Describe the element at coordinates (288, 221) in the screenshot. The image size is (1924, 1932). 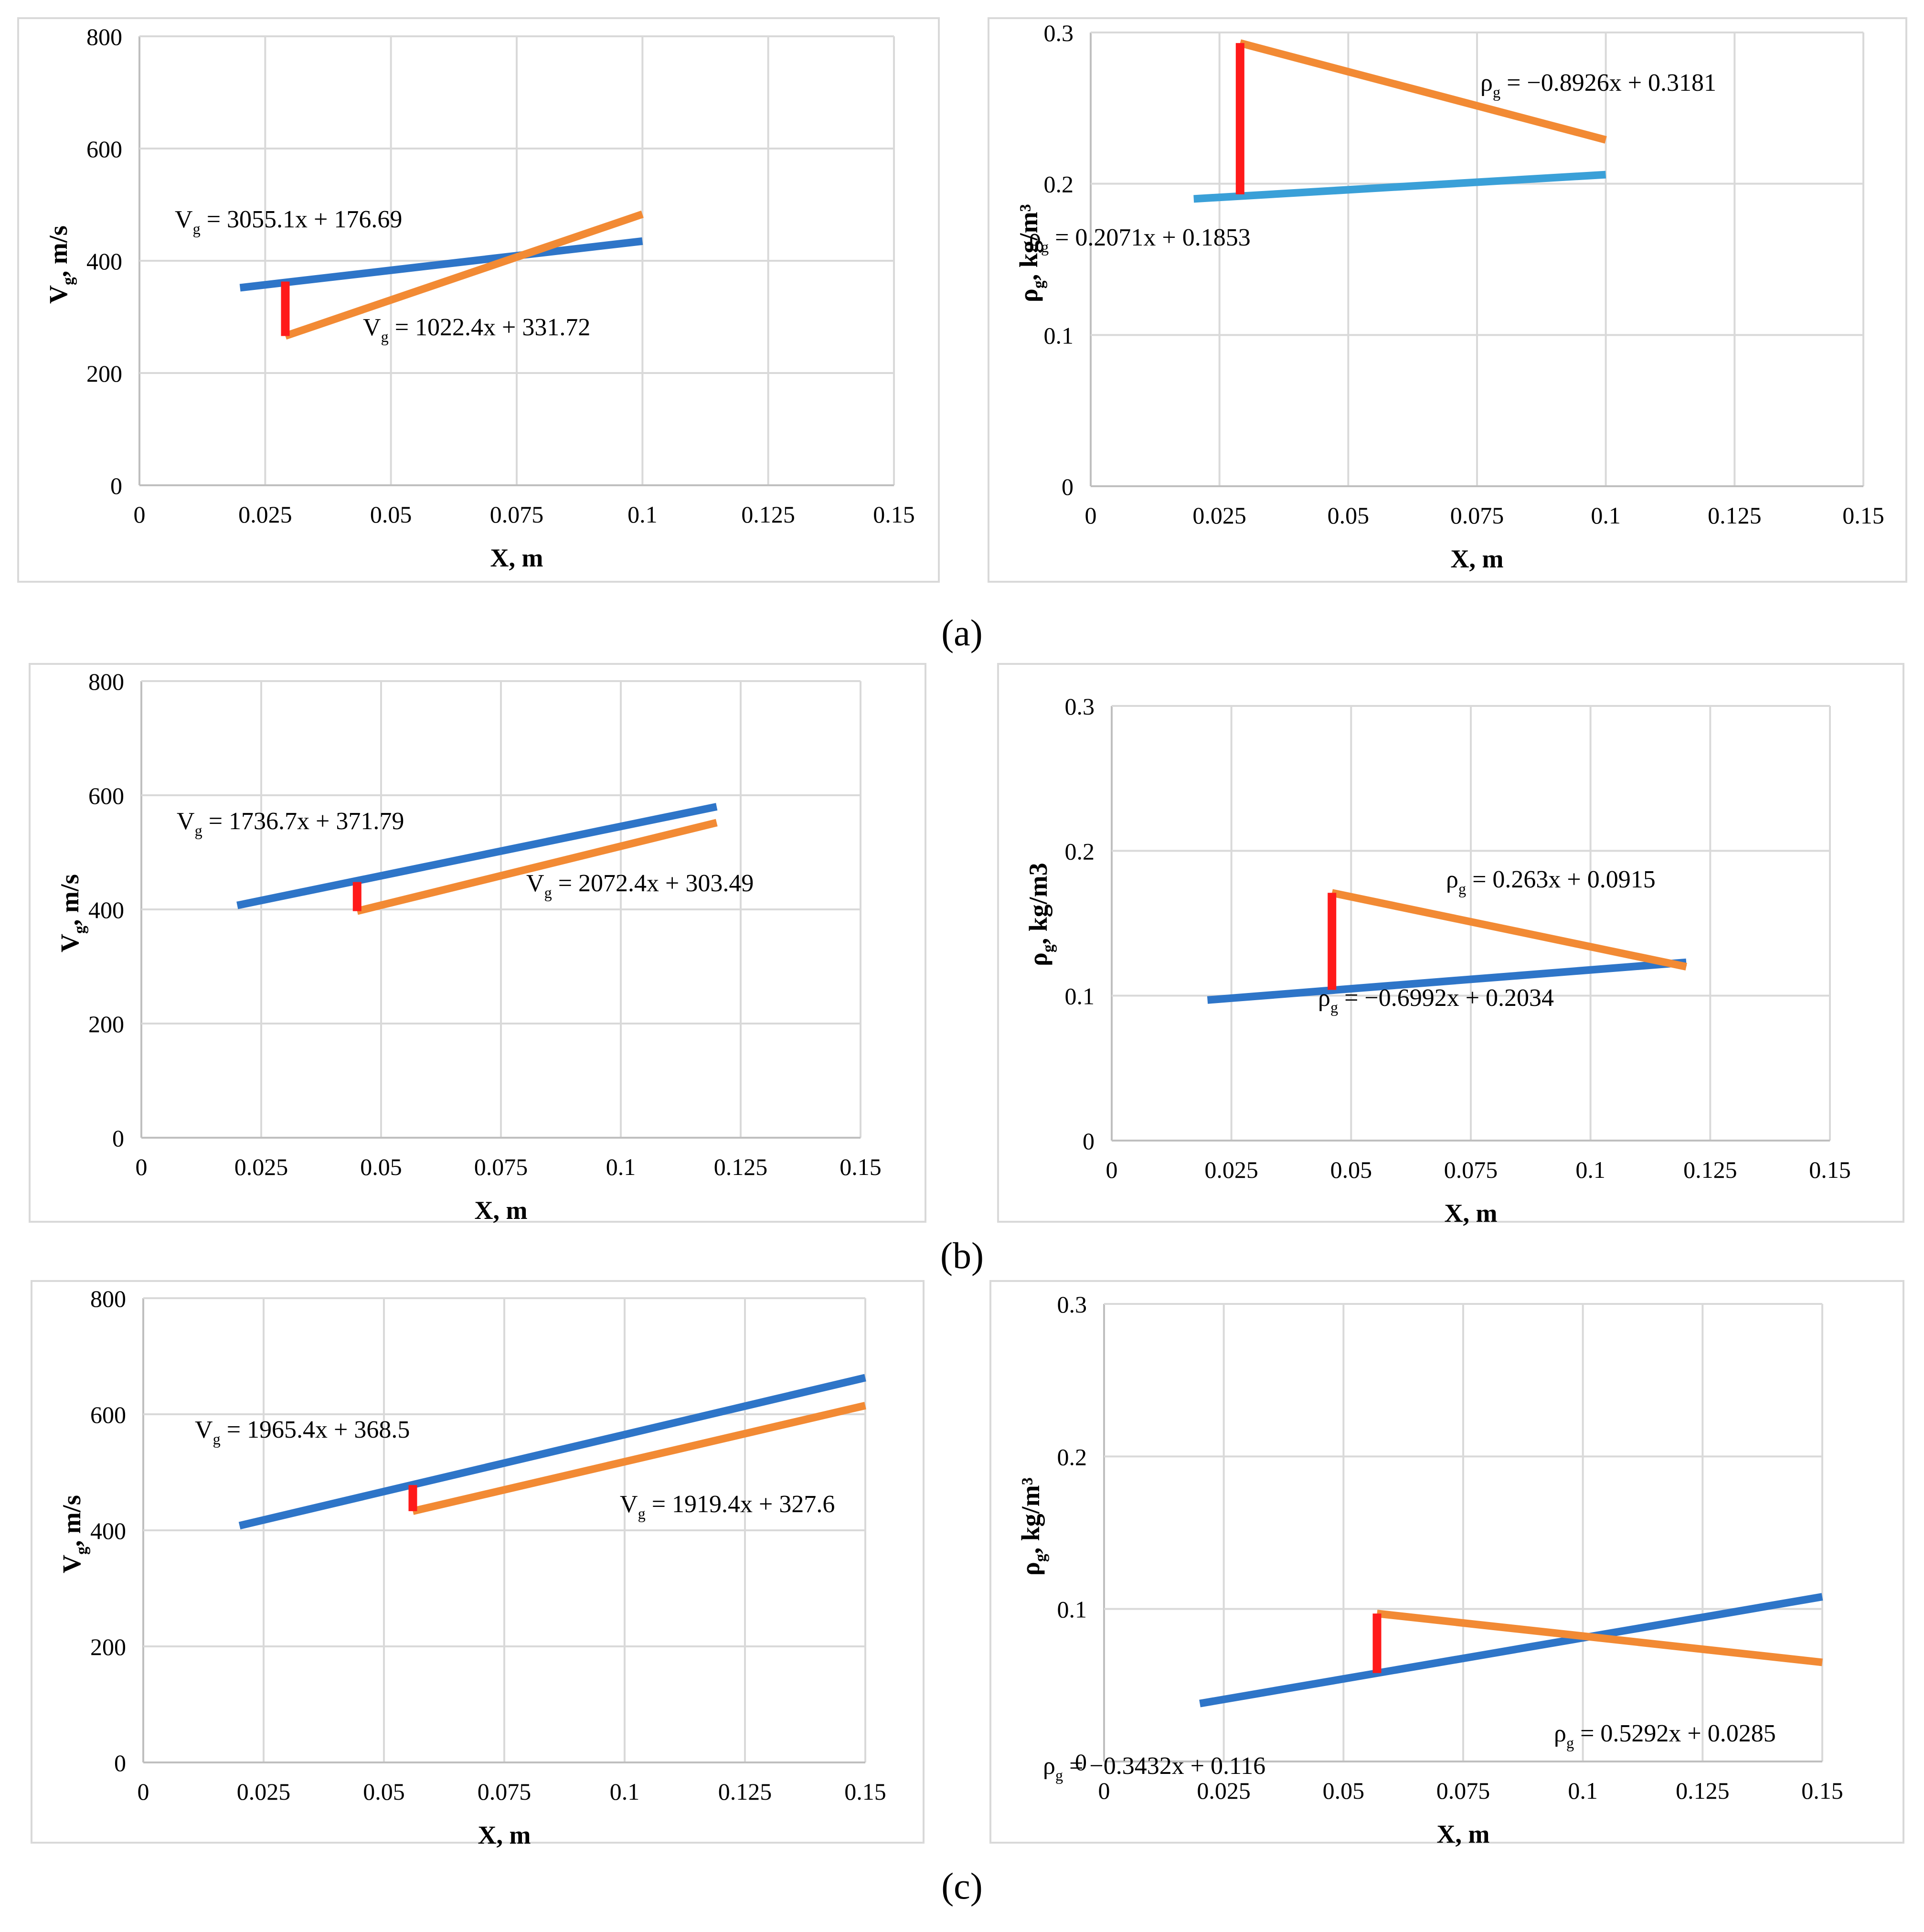
I see `equation-label: Vg = 3055.1x + 176.69` at that location.